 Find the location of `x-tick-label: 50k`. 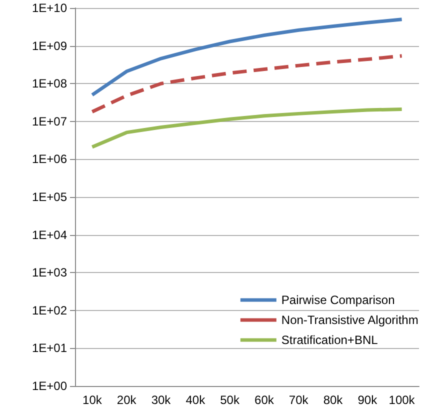

x-tick-label: 50k is located at coordinates (230, 399).